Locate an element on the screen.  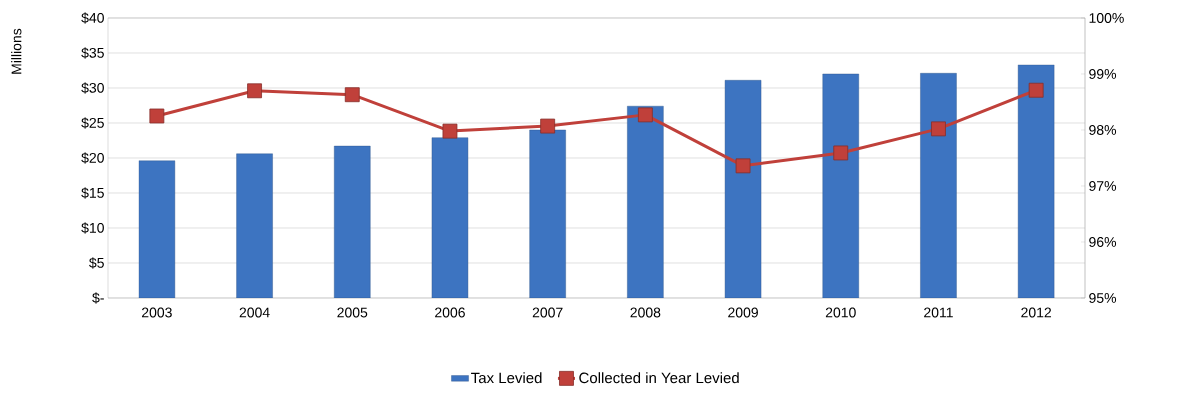
y-tick-label: $5 is located at coordinates (96, 263).